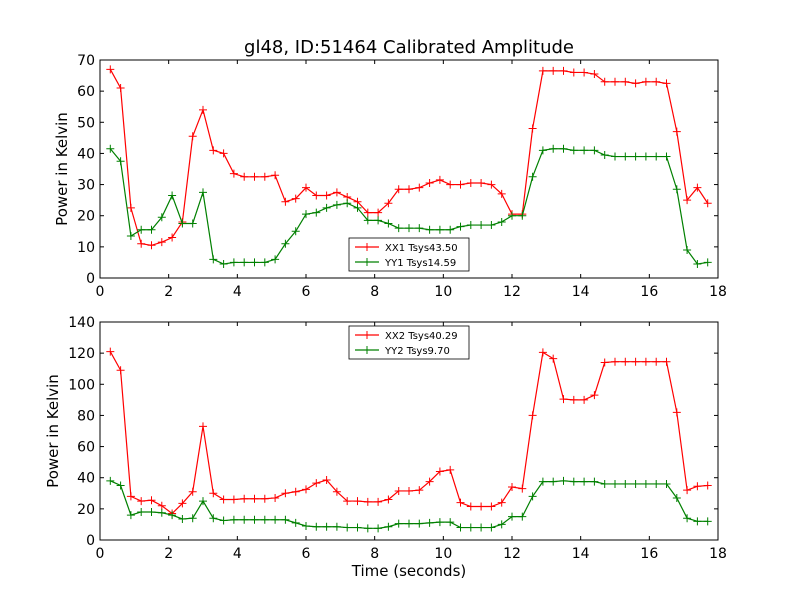 This screenshot has height=600, width=800. What do you see at coordinates (81, 354) in the screenshot?
I see `y-tick-label: 120` at bounding box center [81, 354].